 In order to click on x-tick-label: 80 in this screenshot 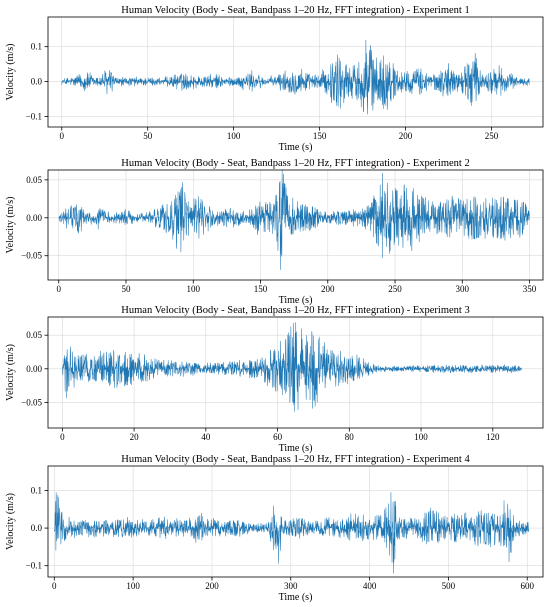, I will do `click(350, 437)`.